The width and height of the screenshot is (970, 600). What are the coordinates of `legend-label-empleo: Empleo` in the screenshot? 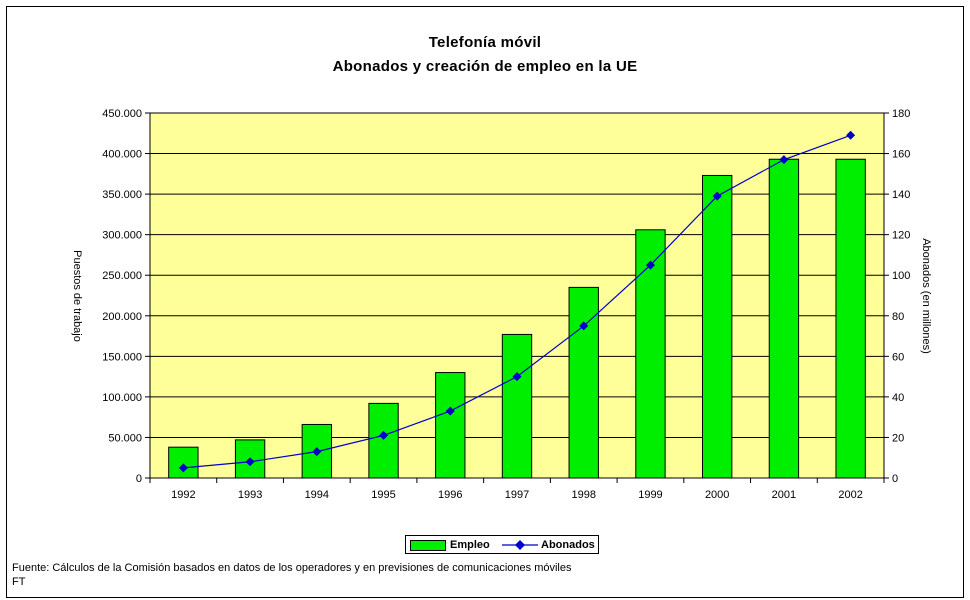 It's located at (470, 545).